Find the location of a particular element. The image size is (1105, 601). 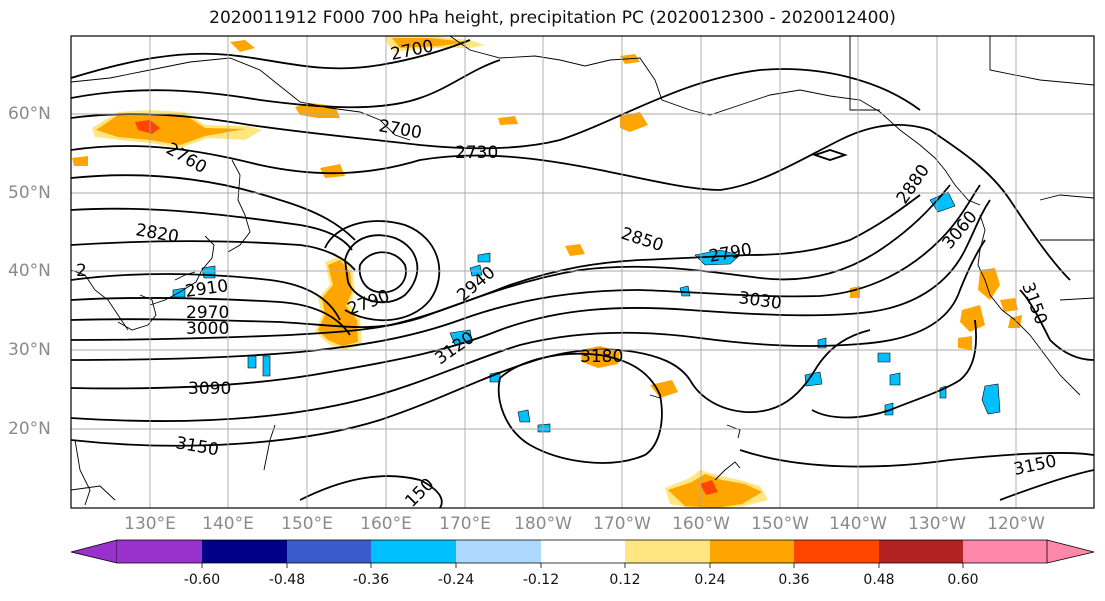

colorbar-tick-label: 0.12 is located at coordinates (625, 580).